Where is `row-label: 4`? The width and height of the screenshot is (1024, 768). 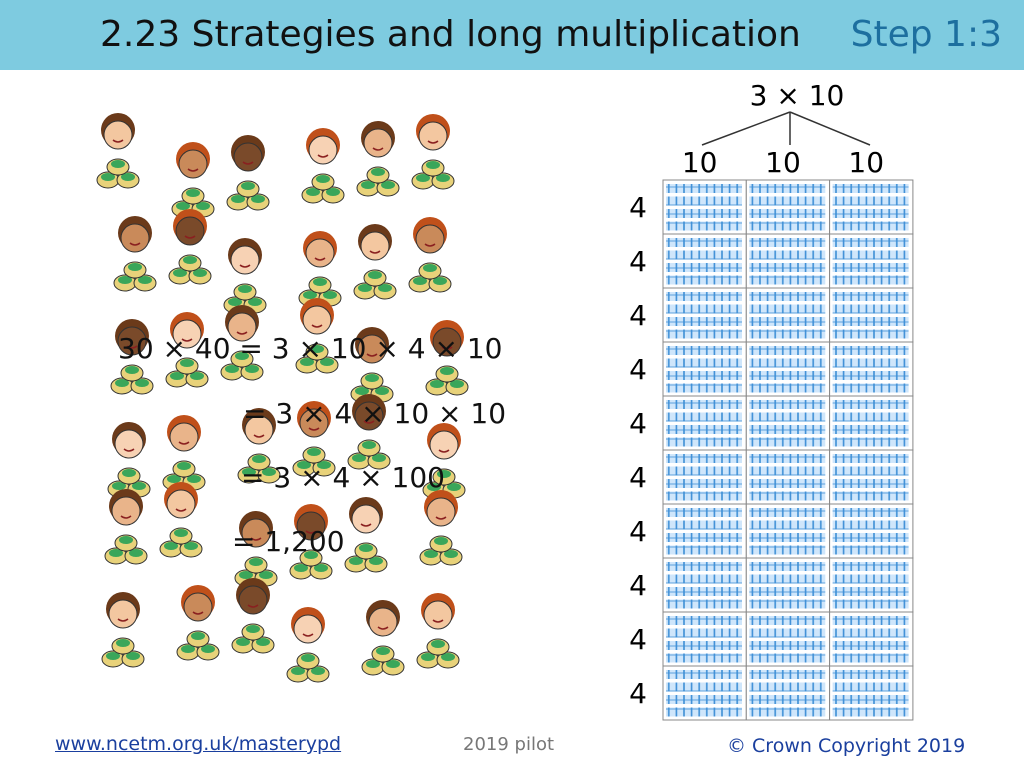
row-label: 4 is located at coordinates (638, 369).